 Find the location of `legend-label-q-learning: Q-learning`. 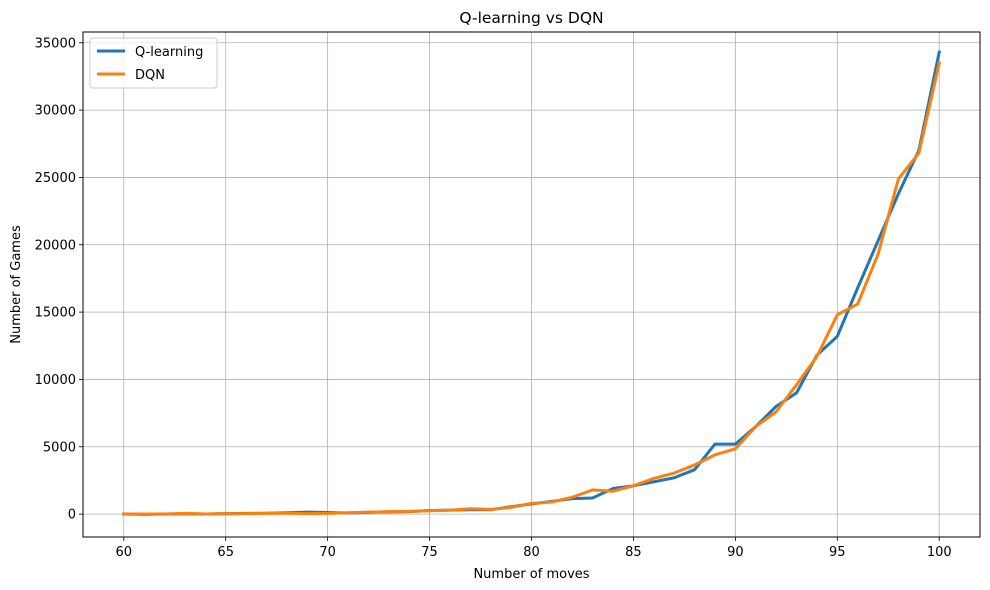

legend-label-q-learning: Q-learning is located at coordinates (169, 52).